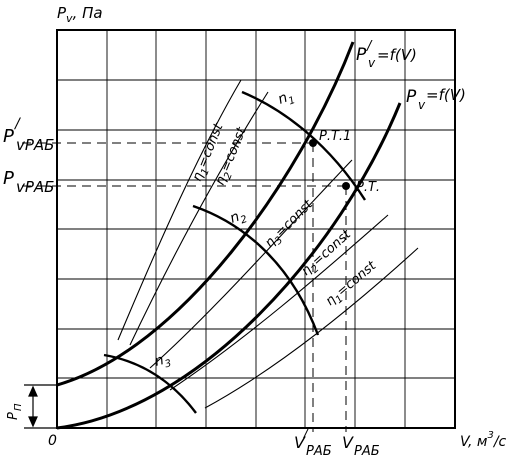 This screenshot has height=470, width=516. What do you see at coordinates (335, 136) in the screenshot?
I see `operating-point-1-label: Р.Т.1` at bounding box center [335, 136].